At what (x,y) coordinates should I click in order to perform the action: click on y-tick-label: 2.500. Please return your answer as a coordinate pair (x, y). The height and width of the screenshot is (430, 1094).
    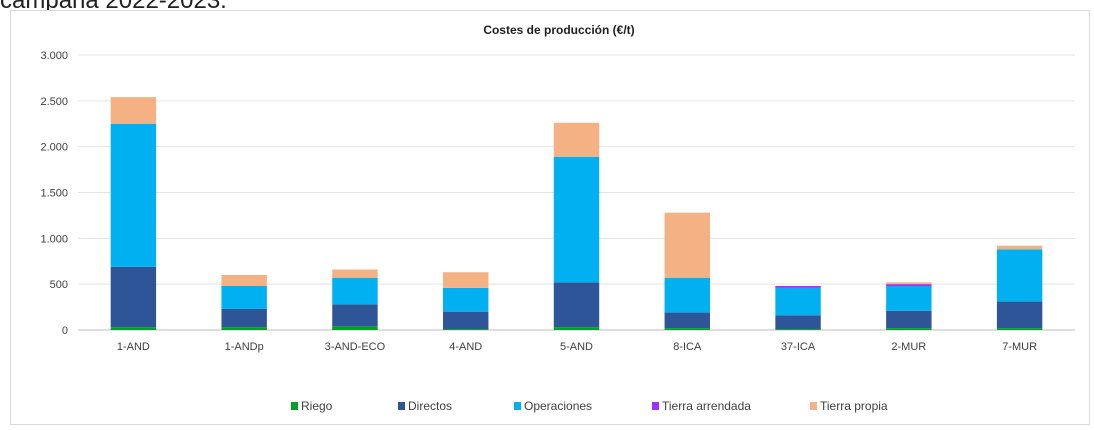
    Looking at the image, I should click on (54, 102).